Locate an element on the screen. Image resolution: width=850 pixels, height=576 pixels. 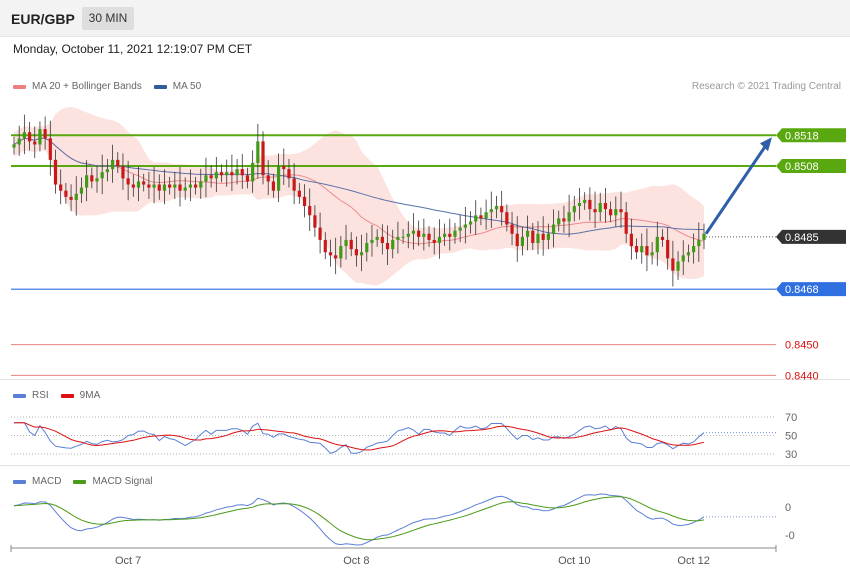
legend-item-9ma: 9MA is located at coordinates (80, 395).